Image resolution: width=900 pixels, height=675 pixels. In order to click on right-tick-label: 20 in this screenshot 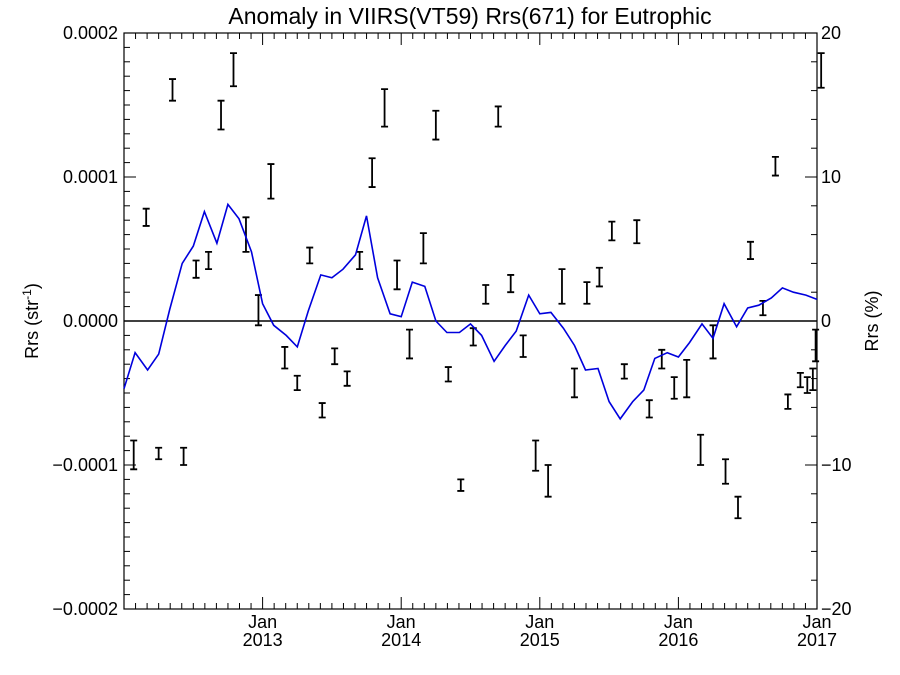, I will do `click(831, 33)`.